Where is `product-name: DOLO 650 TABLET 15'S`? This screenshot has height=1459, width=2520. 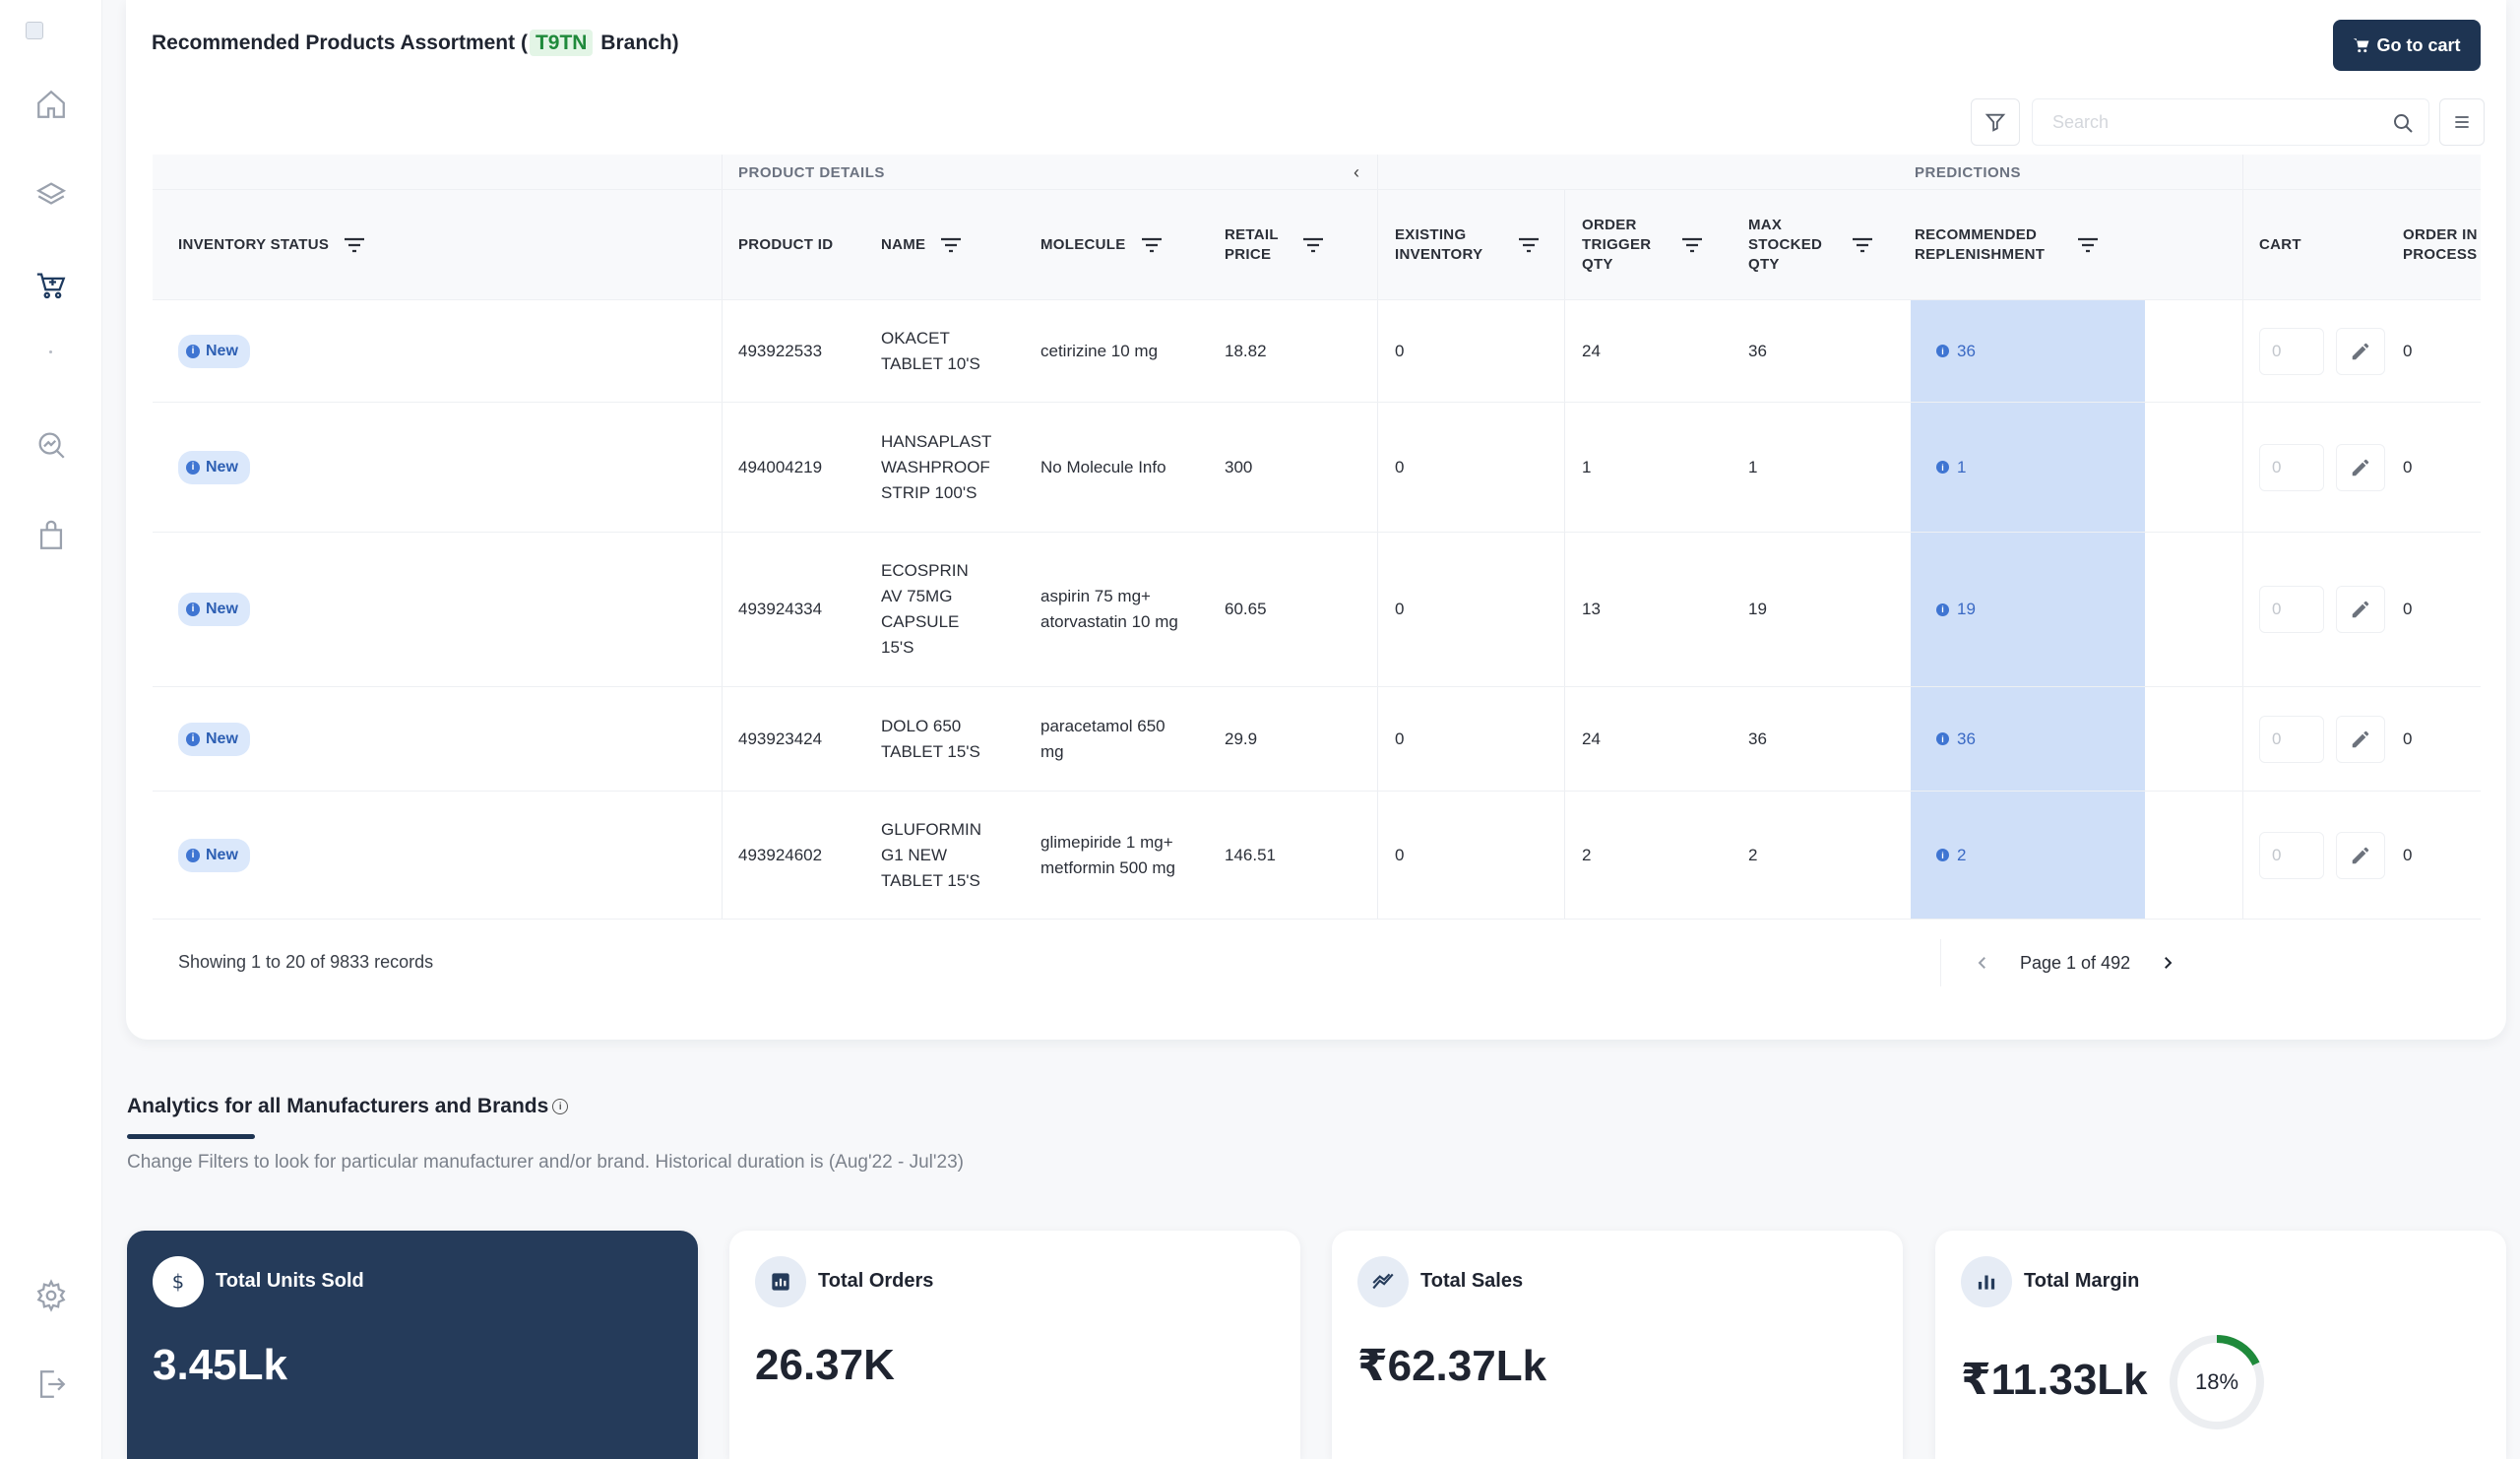
product-name: DOLO 650 TABLET 15'S is located at coordinates (930, 738).